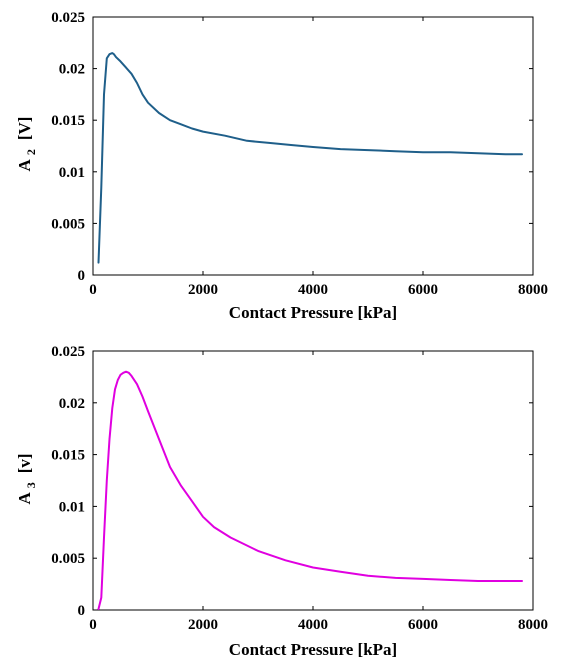 Image resolution: width=563 pixels, height=662 pixels. I want to click on y-axis-label: A 2 [V], so click(27, 144).